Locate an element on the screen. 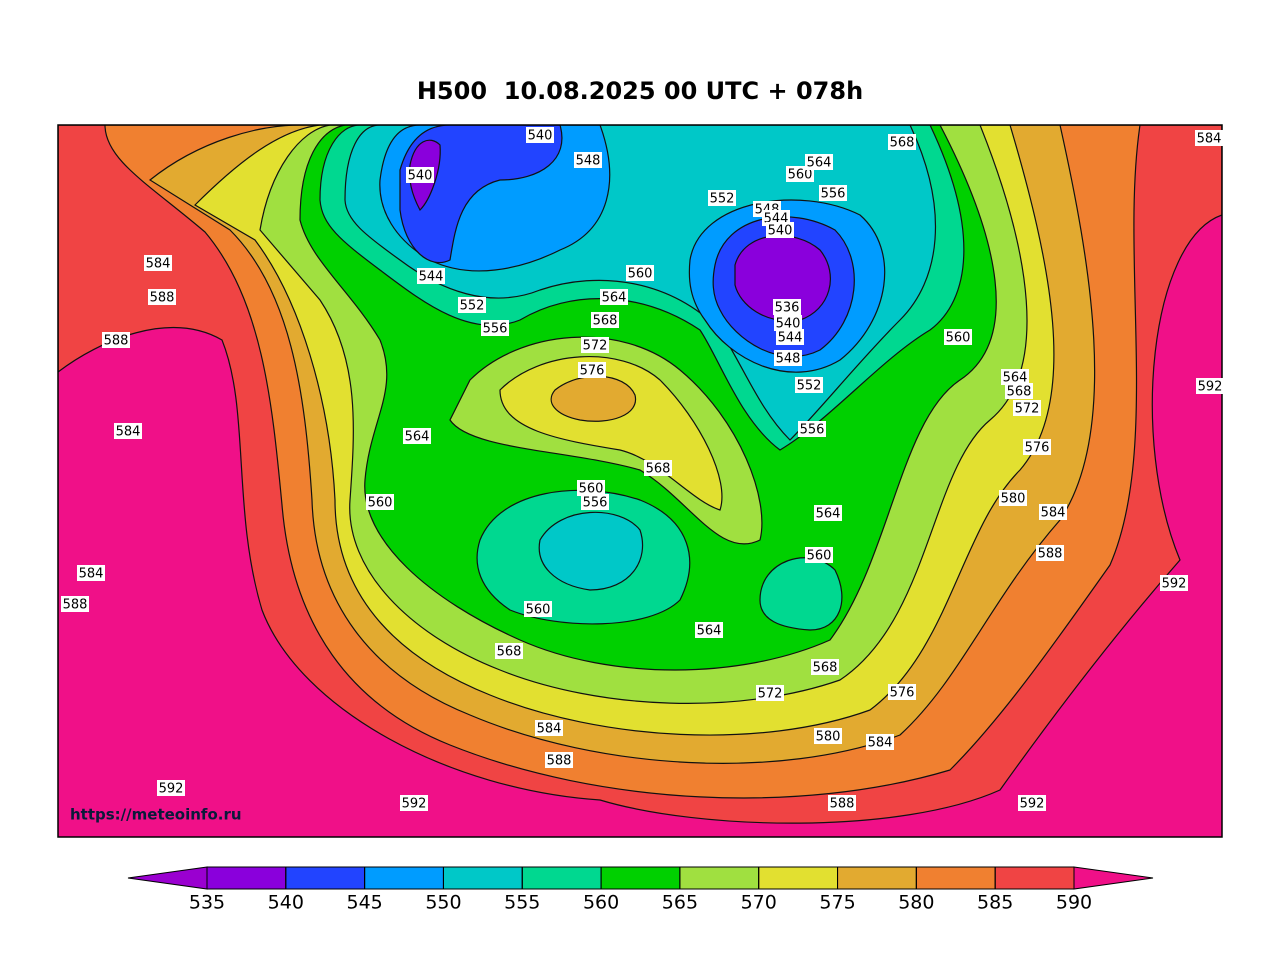 This screenshot has height=967, width=1281. title: H500 10.08.2025 00 UTC + 078h is located at coordinates (640, 91).